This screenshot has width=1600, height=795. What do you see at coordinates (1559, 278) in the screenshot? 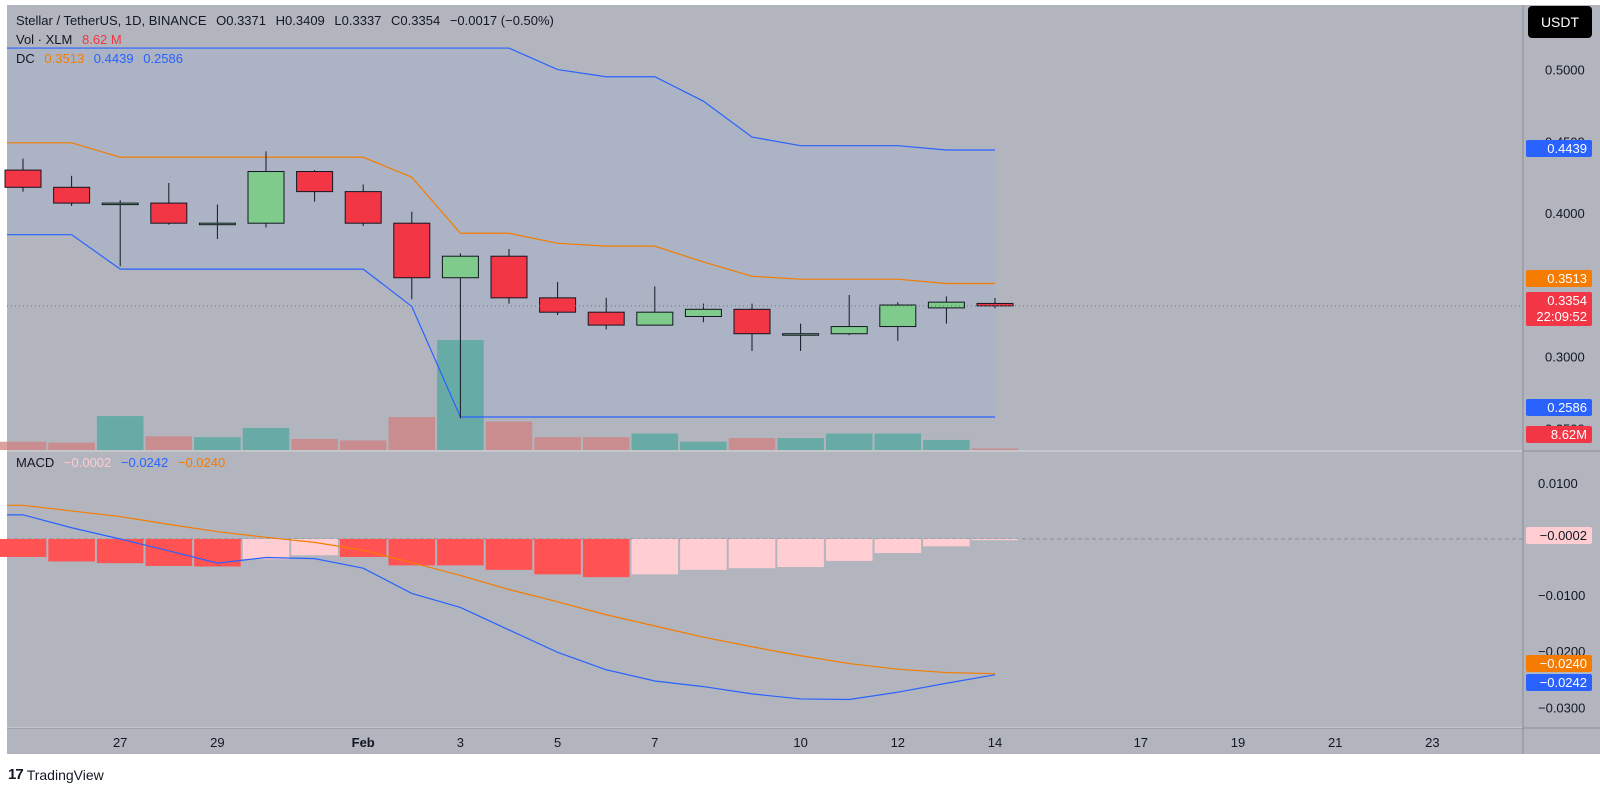
I see `dc-mid-badge: 0.3513` at bounding box center [1559, 278].